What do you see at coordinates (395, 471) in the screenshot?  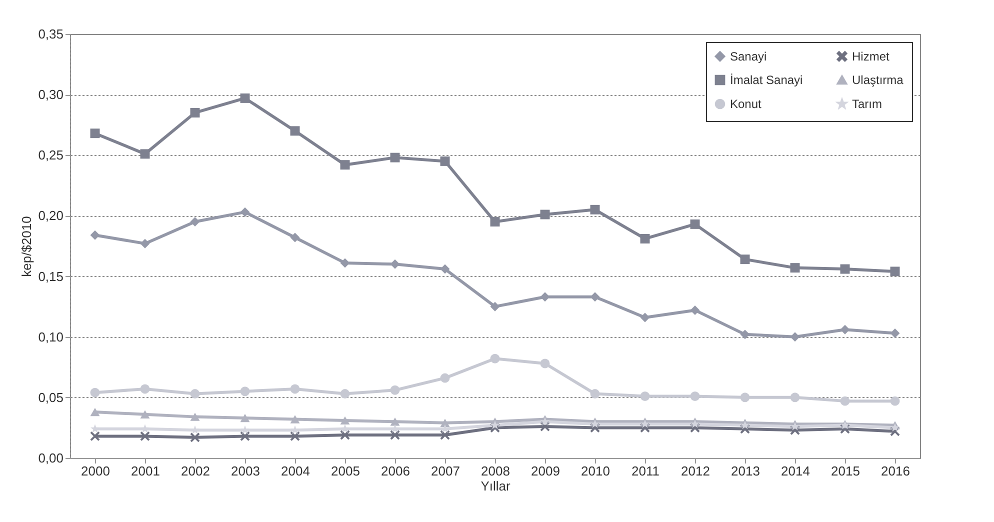 I see `x-tick-label: 2006` at bounding box center [395, 471].